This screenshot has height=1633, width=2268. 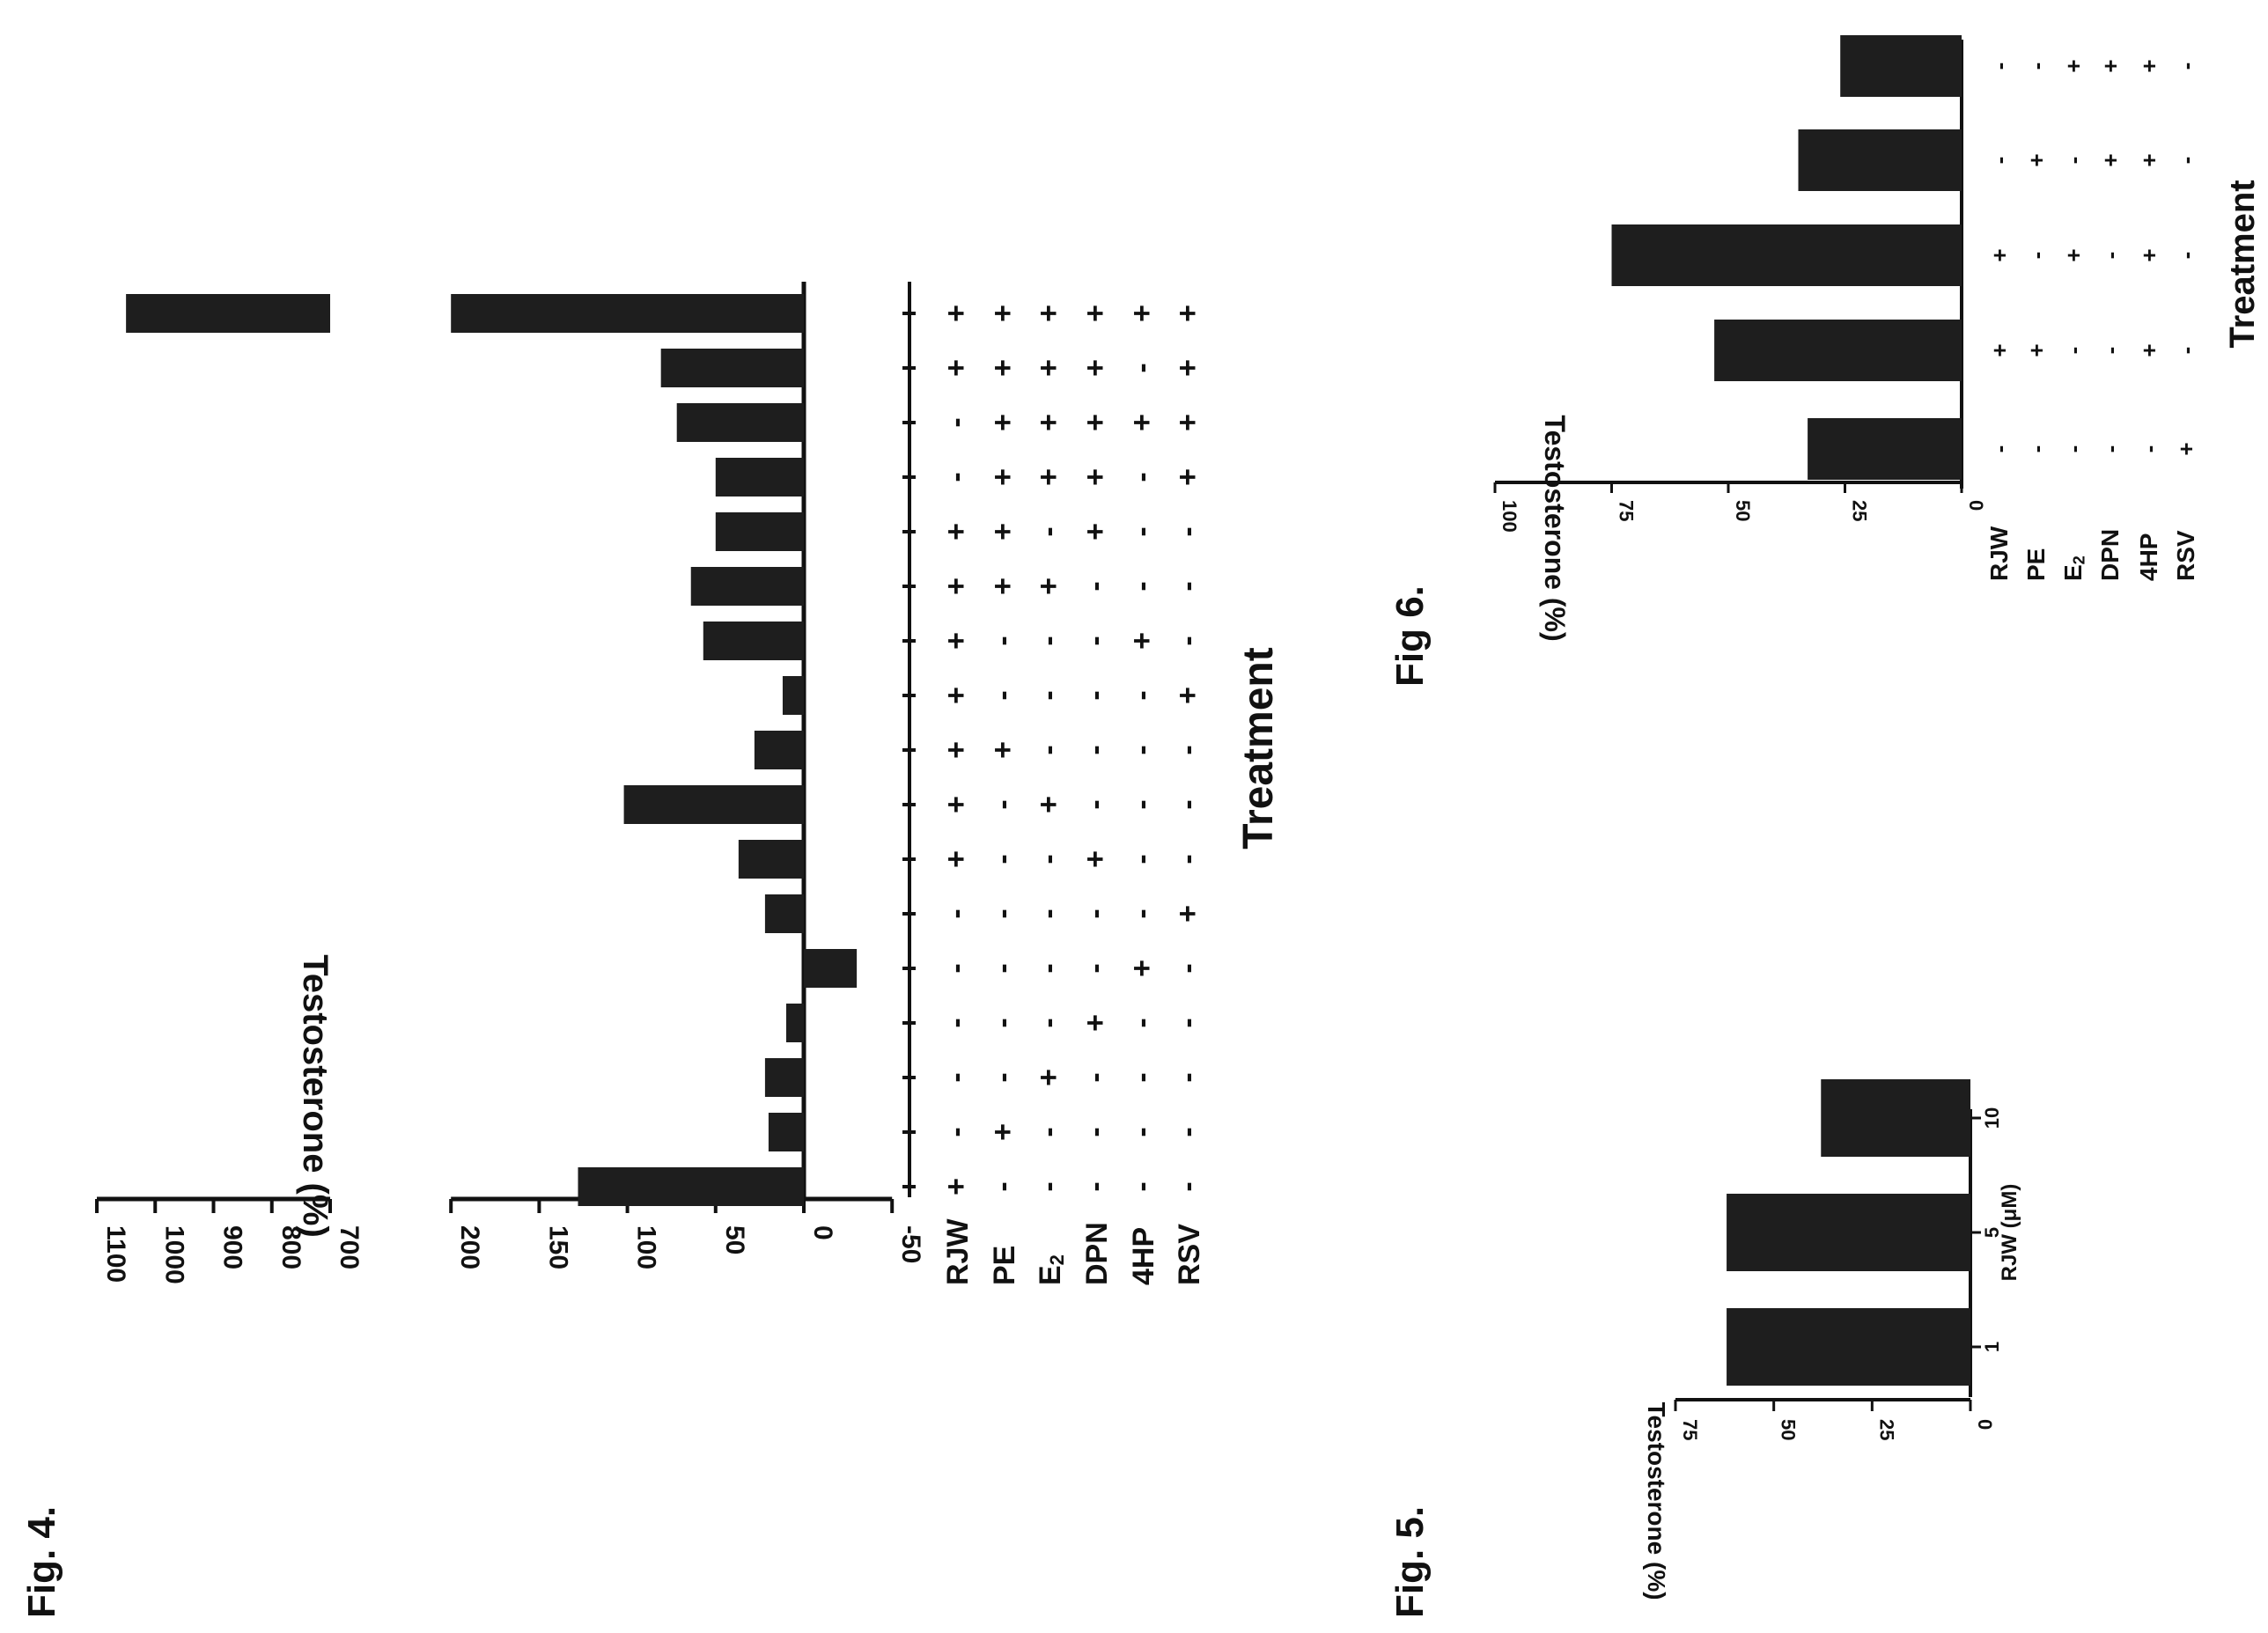 What do you see at coordinates (1985, 1424) in the screenshot?
I see `fig5-value-tick-label: 0` at bounding box center [1985, 1424].